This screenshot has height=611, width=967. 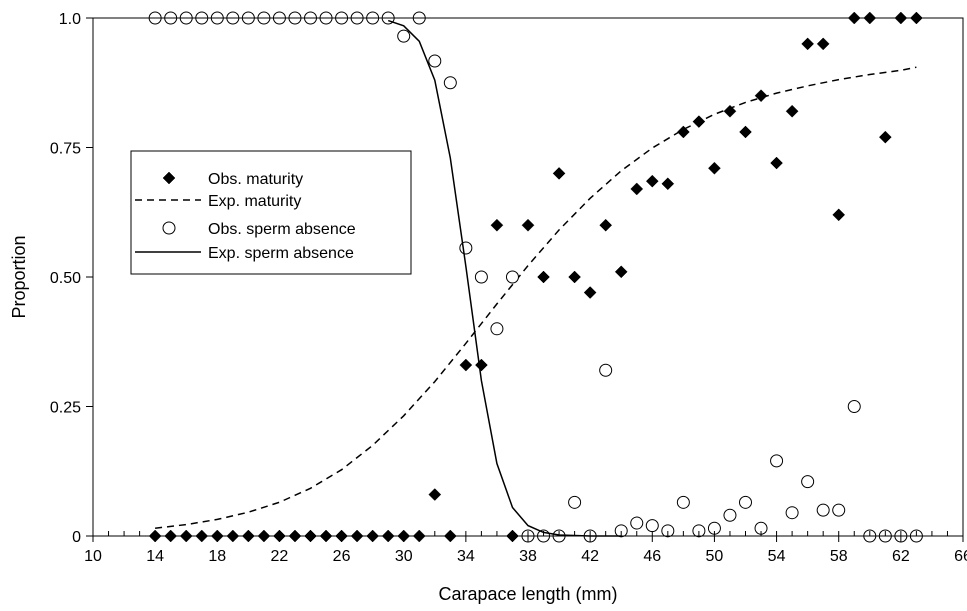 I want to click on y-axis-title: Proportion, so click(x=19, y=276).